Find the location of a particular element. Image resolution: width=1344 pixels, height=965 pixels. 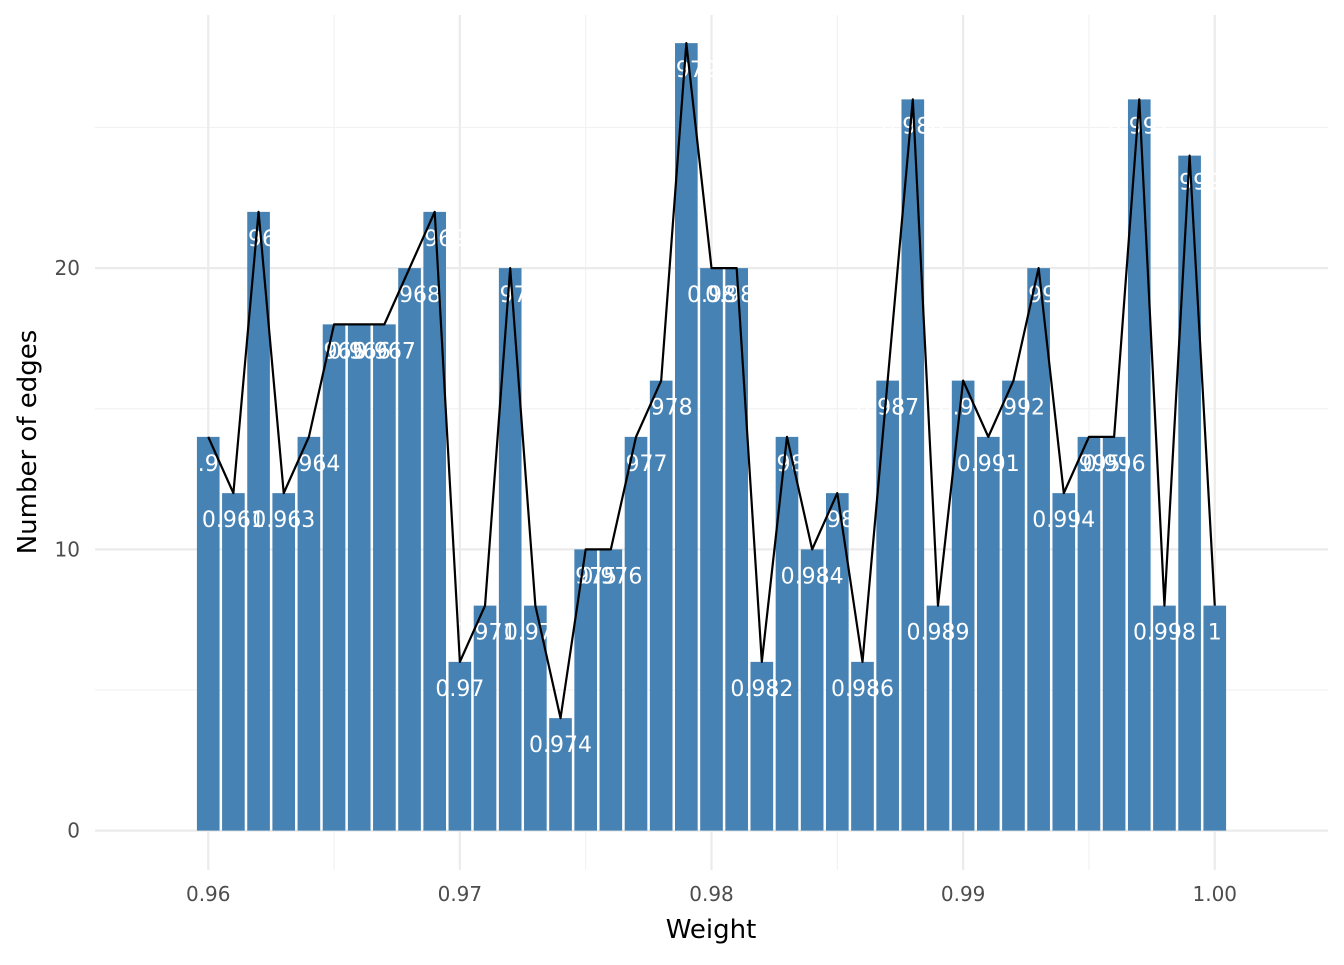

bar-value-label: 0.961 is located at coordinates (233, 520).